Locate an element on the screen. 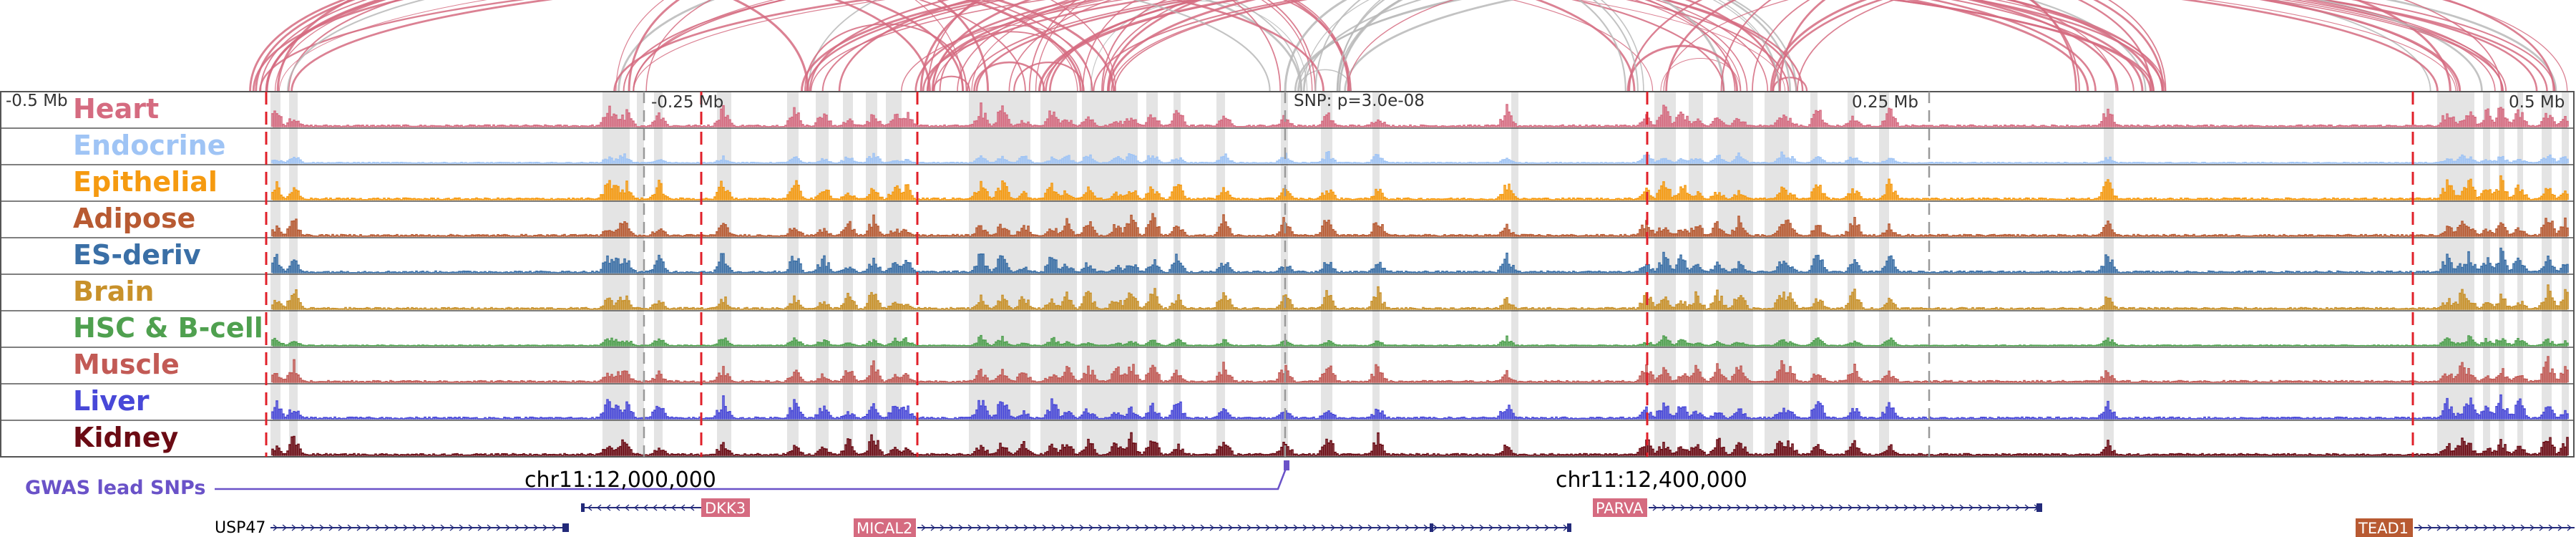 This screenshot has height=537, width=2576. track-label-kidney: Kidney is located at coordinates (125, 437).